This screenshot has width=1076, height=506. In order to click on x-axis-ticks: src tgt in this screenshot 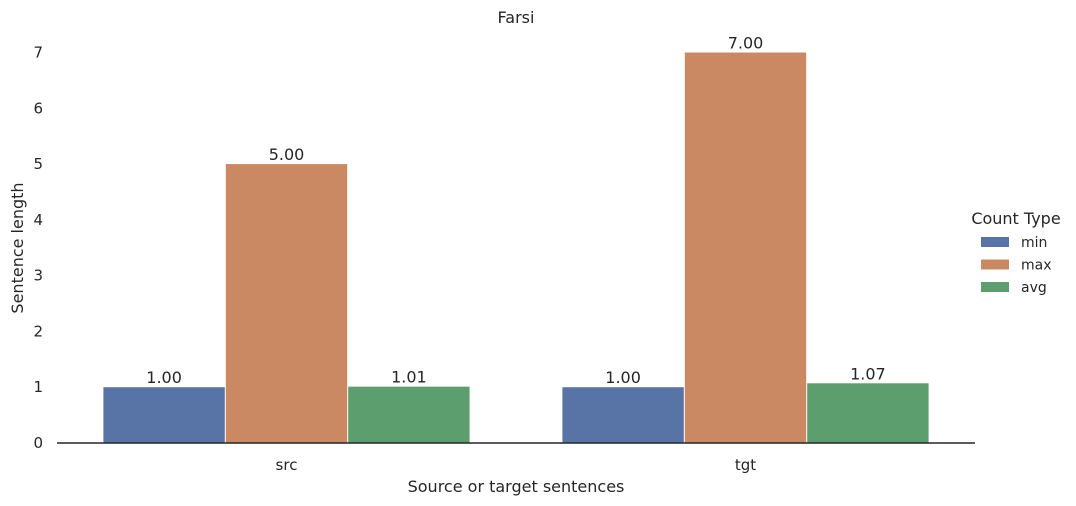, I will do `click(516, 465)`.